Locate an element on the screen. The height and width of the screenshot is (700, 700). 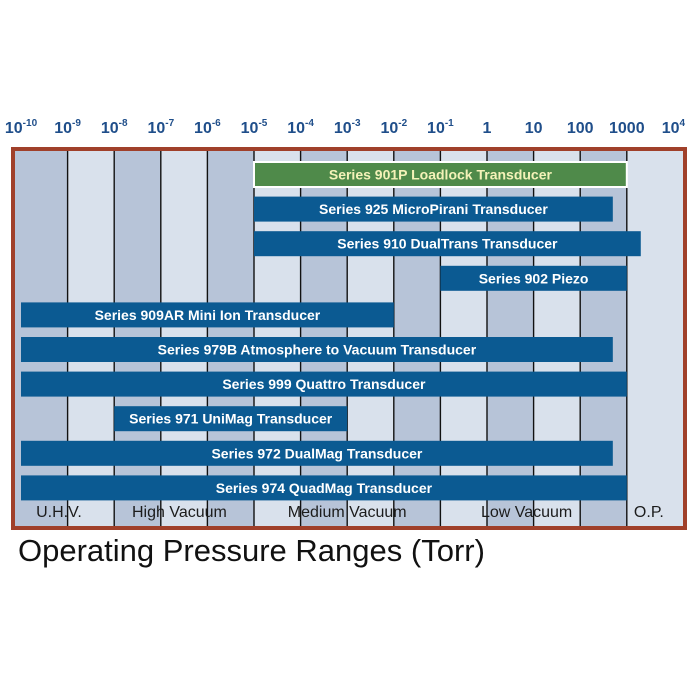
range-bar: Series 972 DualMag Transducer is located at coordinates (317, 453).